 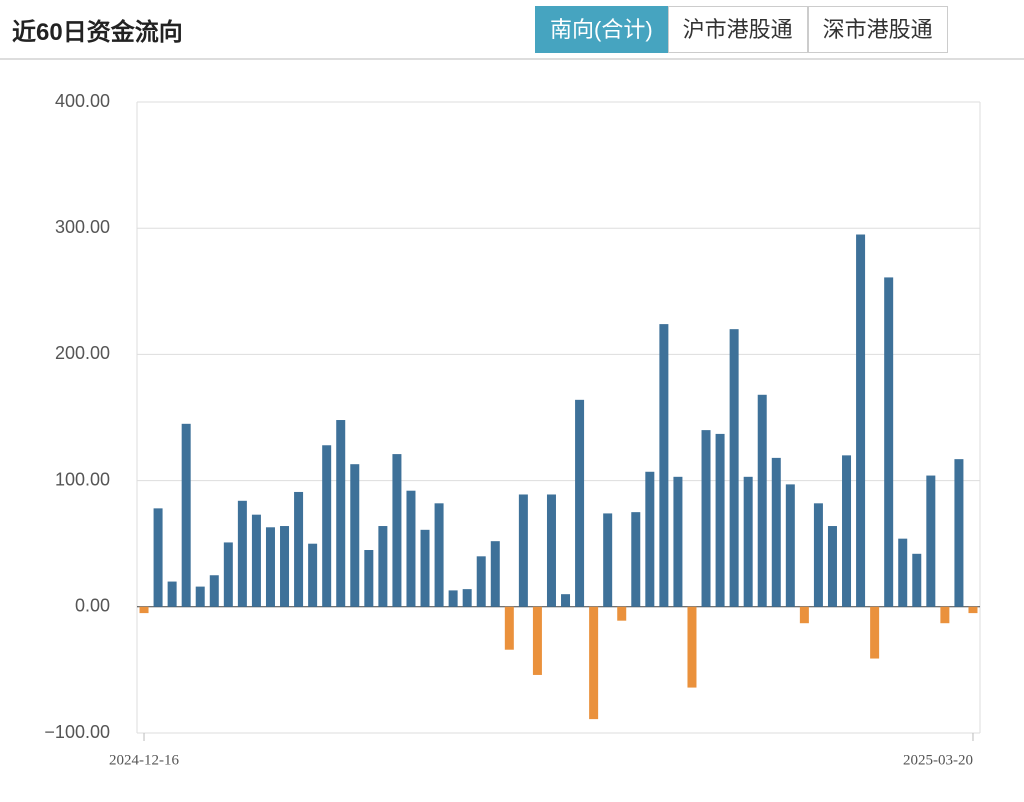 I want to click on tabs: 南向(合计) 沪市港股通 深市港股通, so click(x=741, y=29).